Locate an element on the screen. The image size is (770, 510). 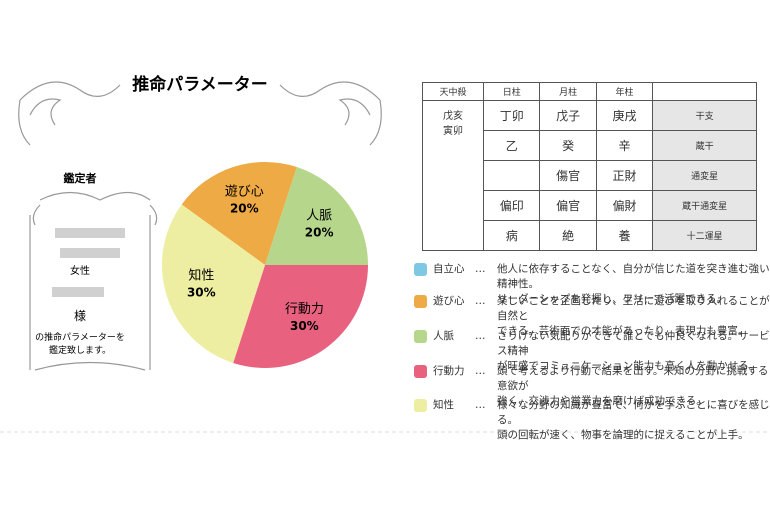
row: 乙癸辛蔵干 is located at coordinates (590, 145).